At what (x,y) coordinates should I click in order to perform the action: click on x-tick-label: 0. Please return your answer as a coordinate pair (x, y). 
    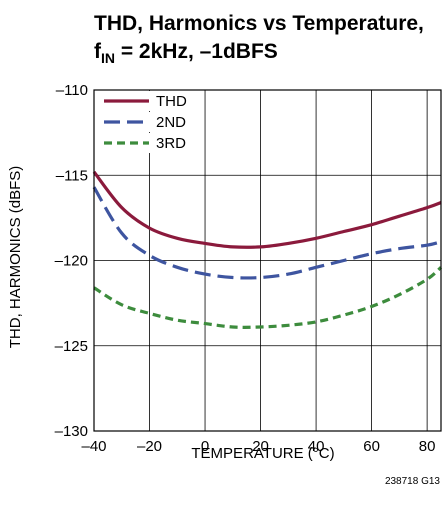
    Looking at the image, I should click on (205, 446).